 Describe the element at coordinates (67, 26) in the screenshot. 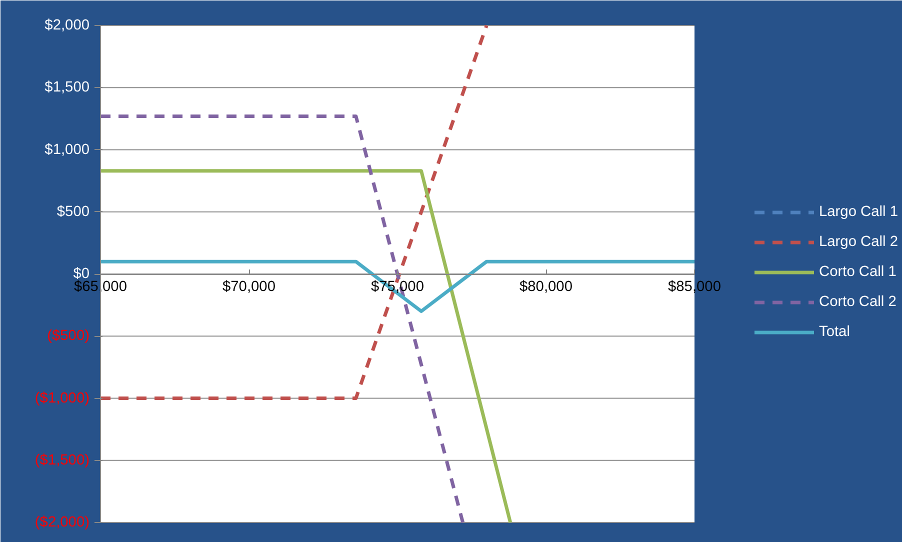

I see `y-tick-label: $2,000` at that location.